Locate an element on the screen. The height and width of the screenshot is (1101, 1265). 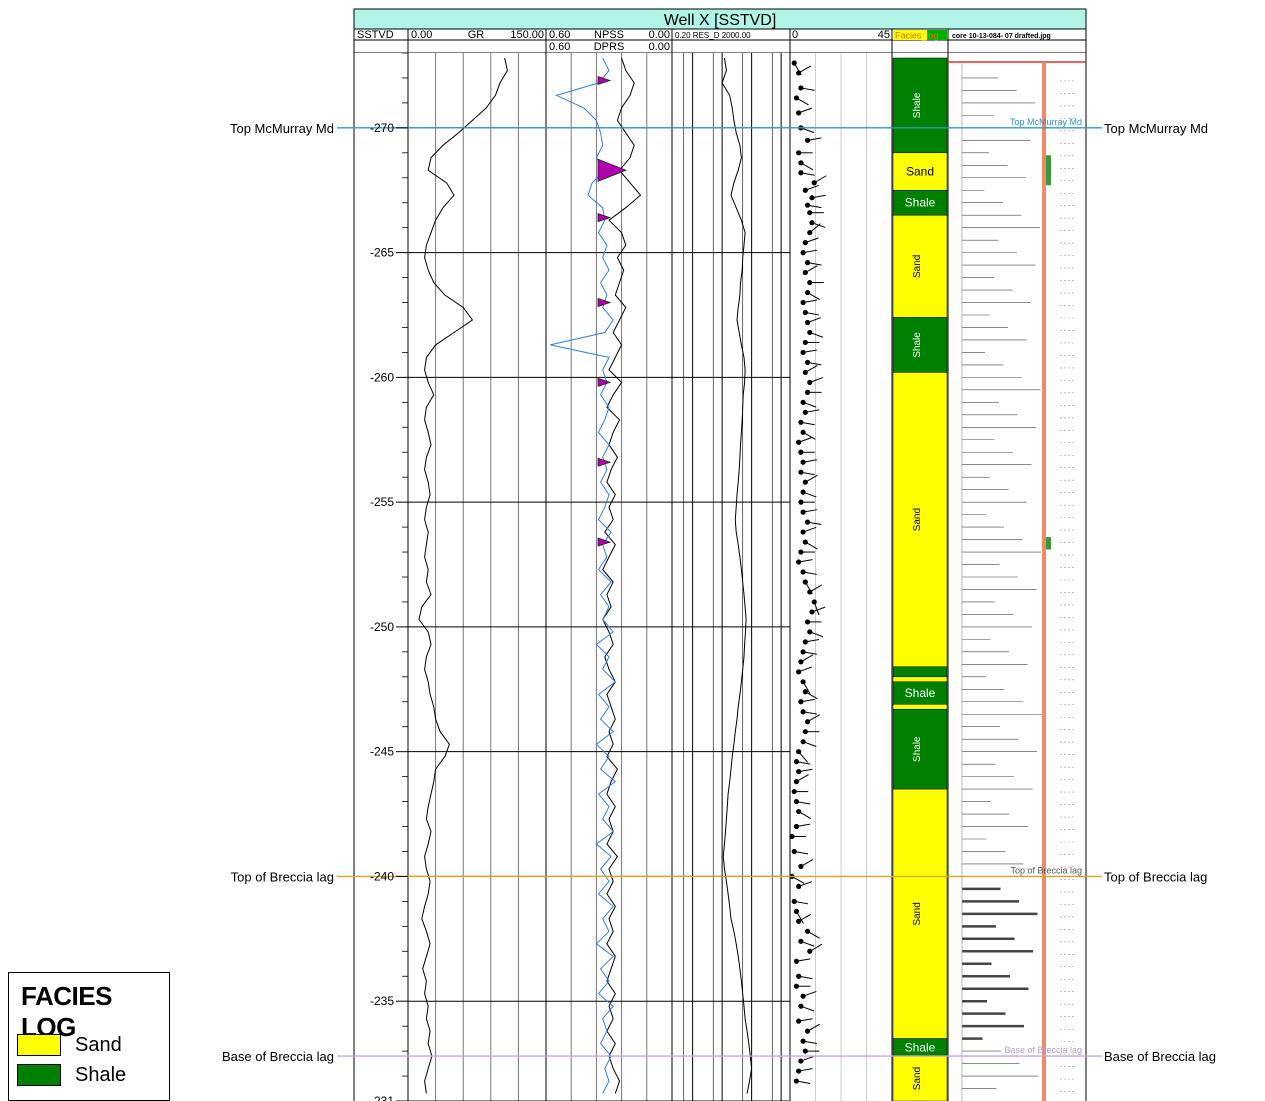
depth-track-label: SSTVD is located at coordinates (375, 35).